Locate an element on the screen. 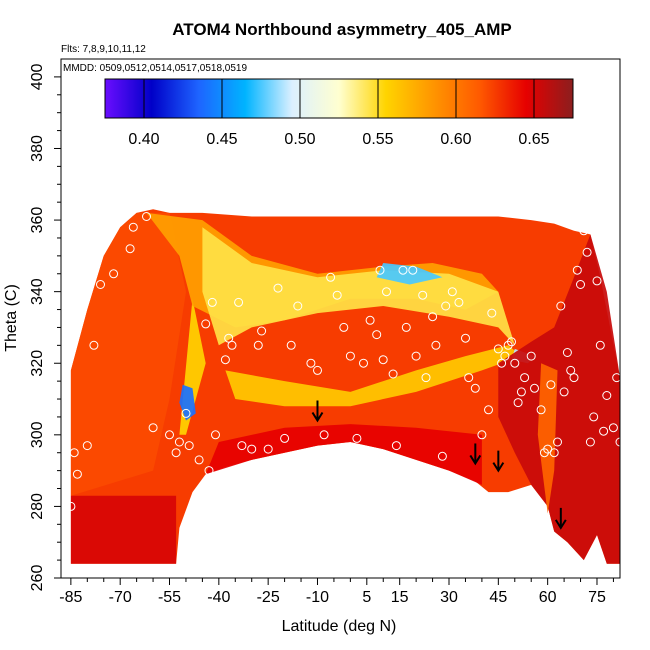 The height and width of the screenshot is (650, 650). colorbar-tick-label: 0.45 is located at coordinates (221, 139).